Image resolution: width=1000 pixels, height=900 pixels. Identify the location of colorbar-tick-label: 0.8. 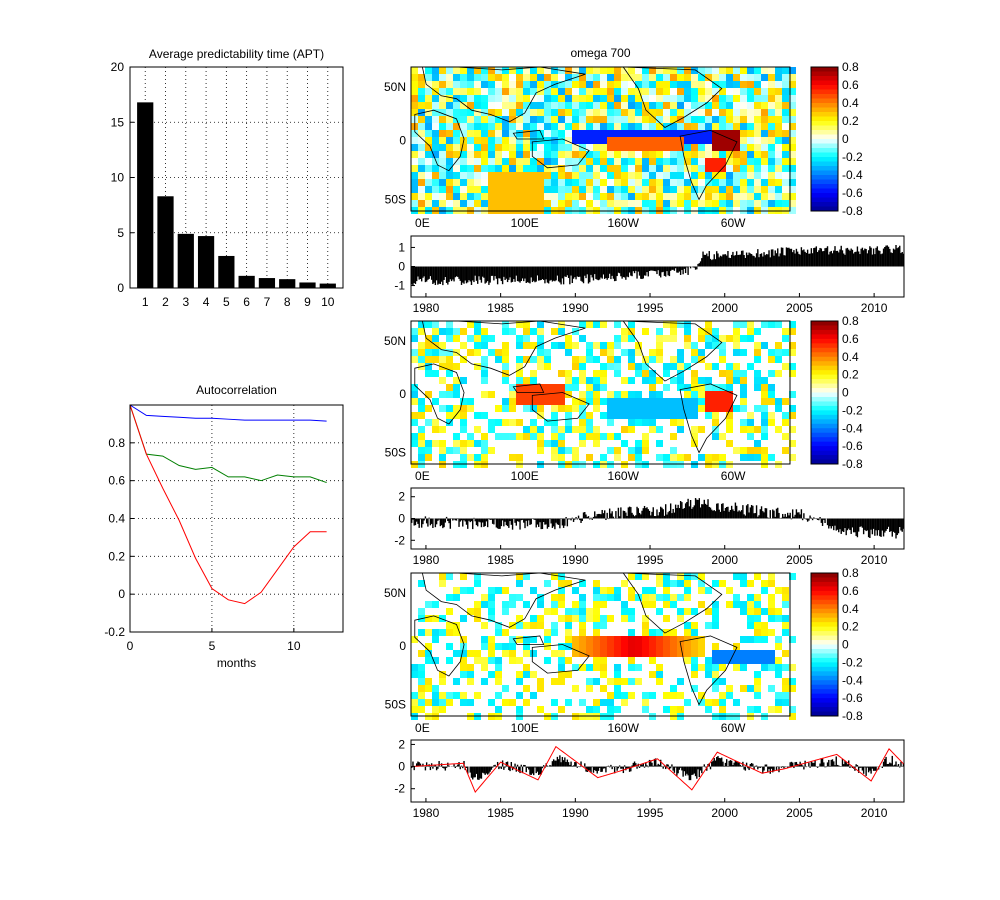
(850, 573).